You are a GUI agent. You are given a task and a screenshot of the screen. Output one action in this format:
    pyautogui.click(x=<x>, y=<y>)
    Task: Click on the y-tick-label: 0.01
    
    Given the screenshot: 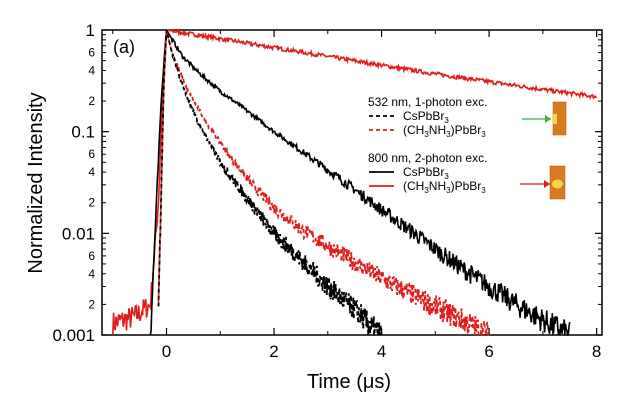 What is the action you would take?
    pyautogui.click(x=78, y=233)
    